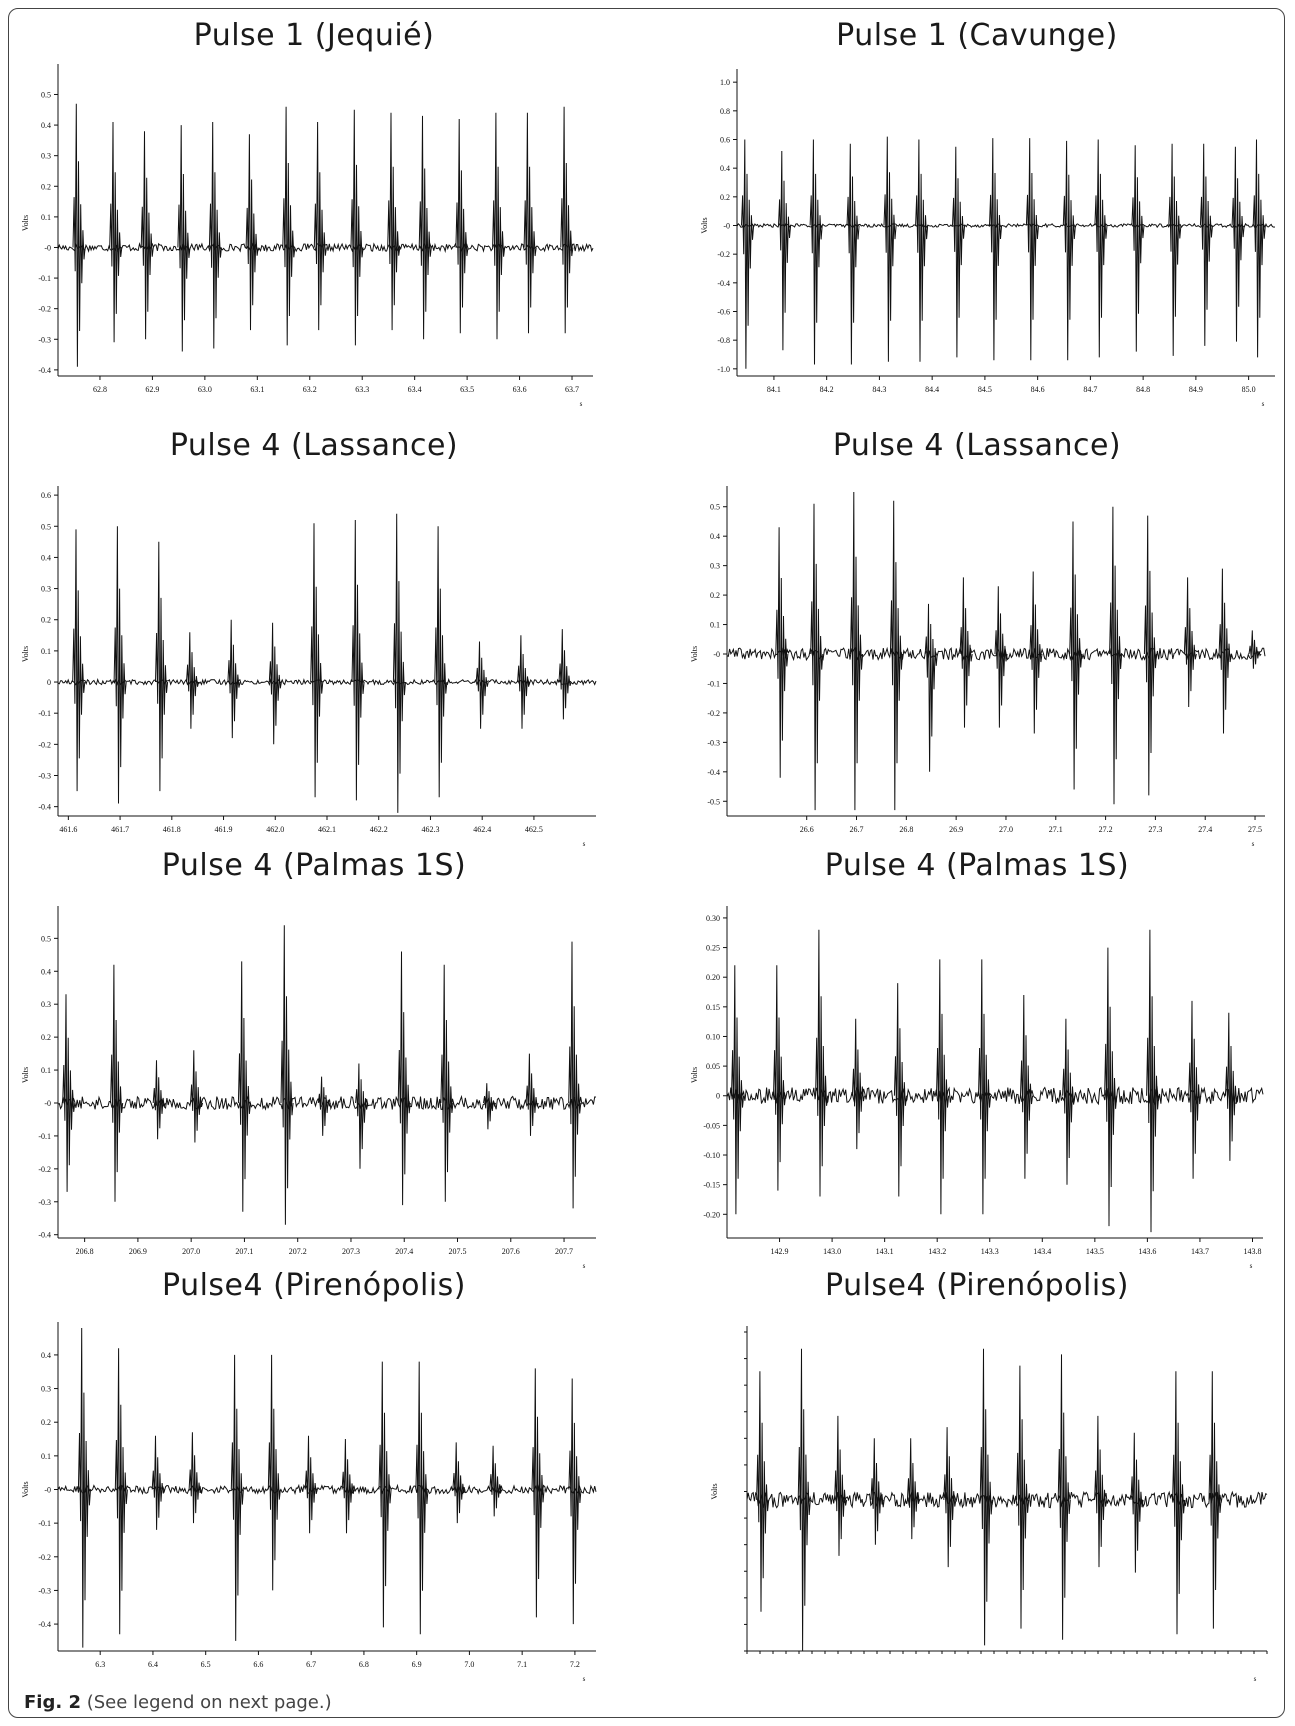 This screenshot has width=1295, height=1726. What do you see at coordinates (458, 1251) in the screenshot?
I see `x-tick-label: 207.5` at bounding box center [458, 1251].